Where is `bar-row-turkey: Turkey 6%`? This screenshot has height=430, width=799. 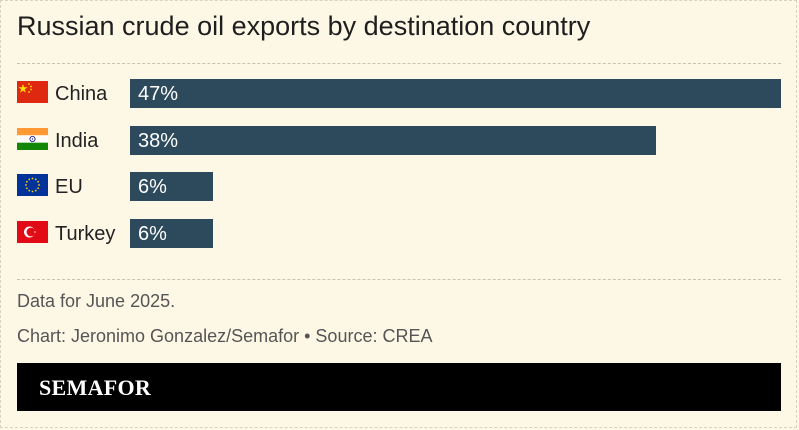
bar-row-turkey: Turkey 6% is located at coordinates (399, 234).